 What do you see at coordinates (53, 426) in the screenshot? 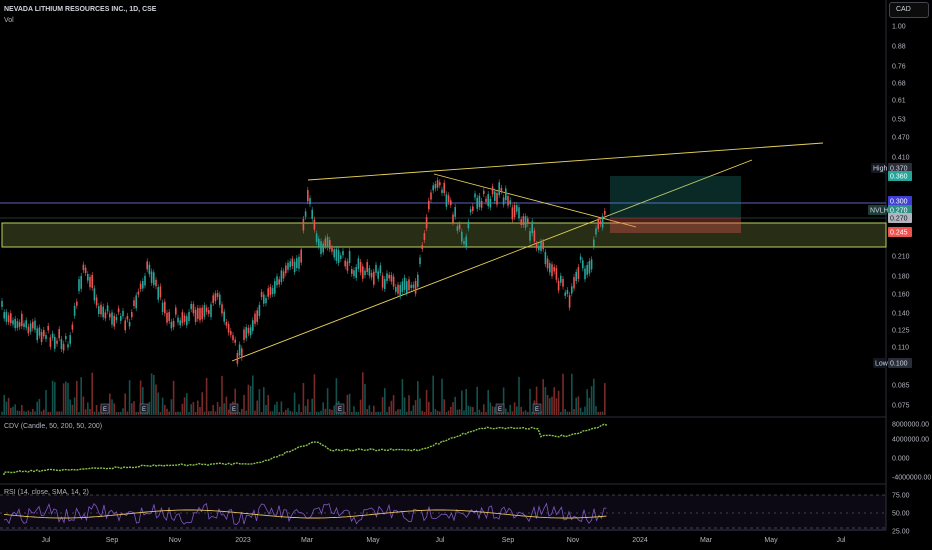
I see `cdv-legend: CDV (Candle, 50, 200, 50, 200)` at bounding box center [53, 426].